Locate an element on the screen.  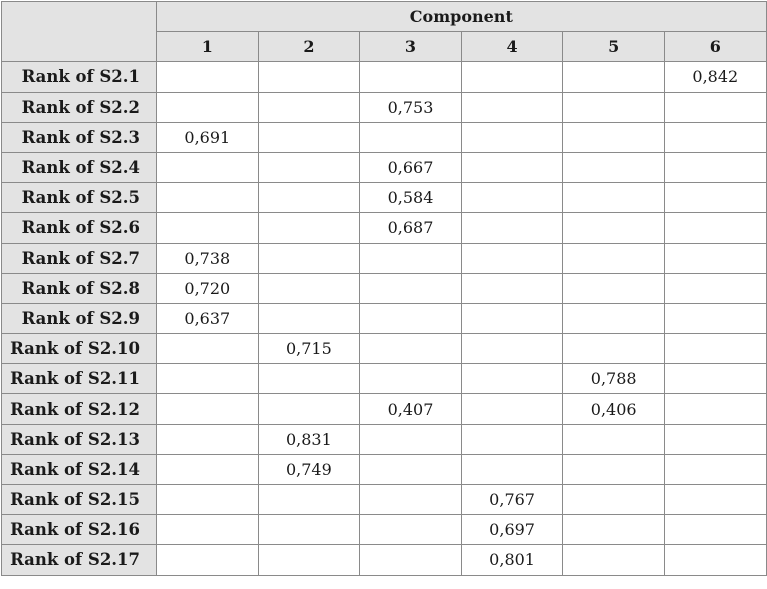
component-group-header: Component is located at coordinates (461, 16).